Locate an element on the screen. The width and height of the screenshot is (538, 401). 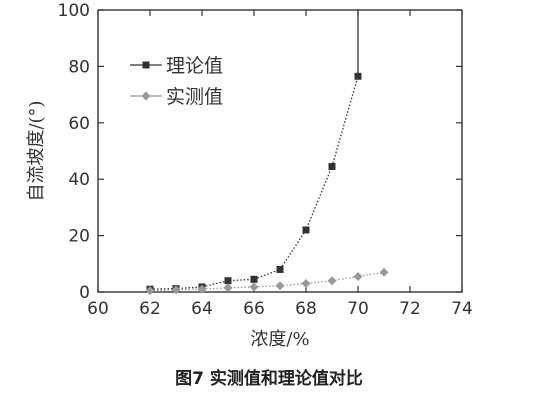
legend-item: 理论值 is located at coordinates (176, 66).